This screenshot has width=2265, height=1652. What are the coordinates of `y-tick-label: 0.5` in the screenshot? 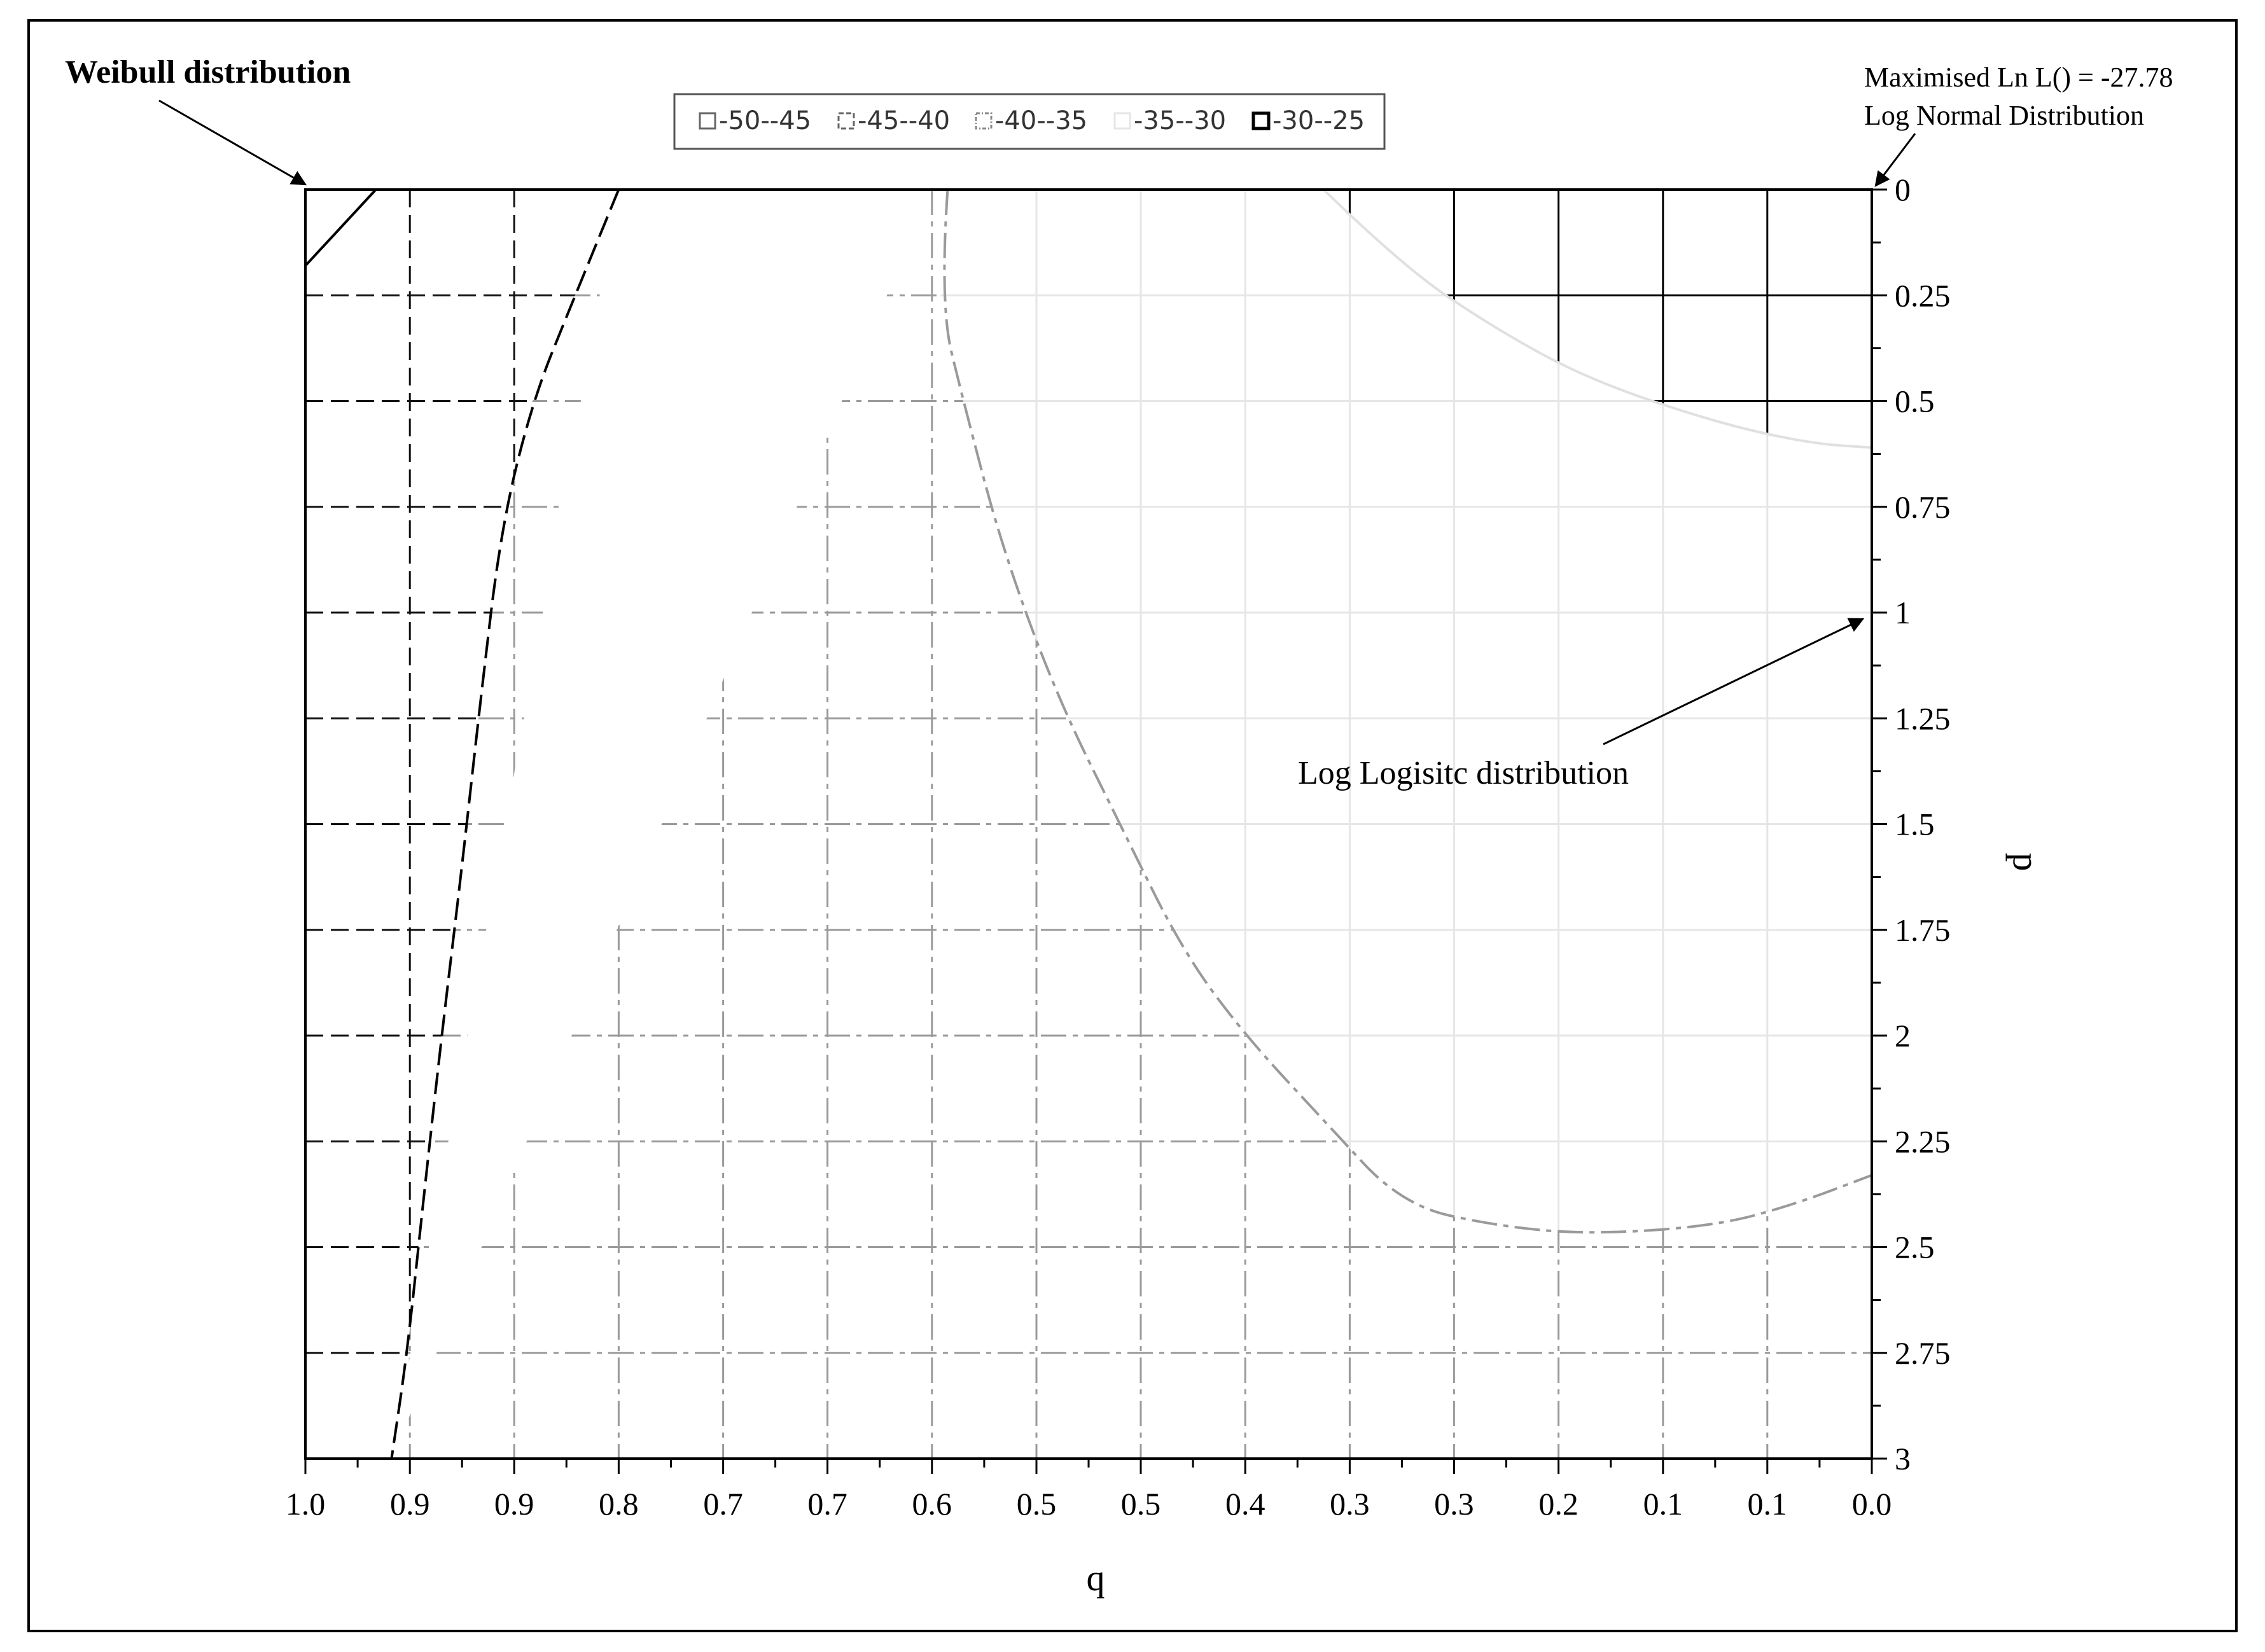 It's located at (1915, 401).